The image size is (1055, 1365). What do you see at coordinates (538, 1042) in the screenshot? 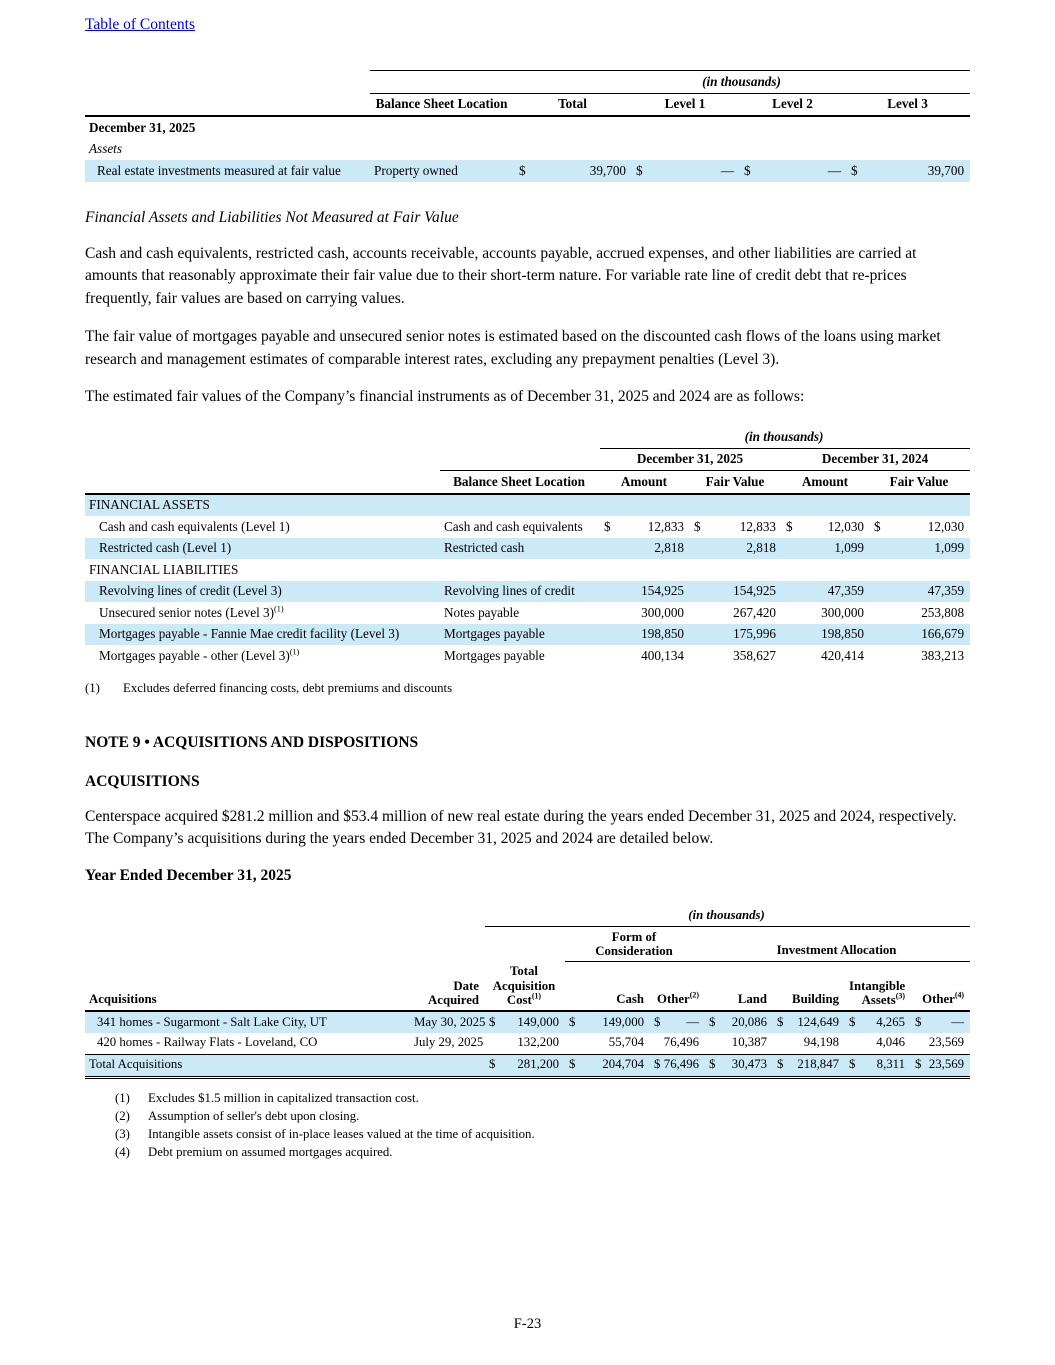
I see `cell-value: 132,200` at bounding box center [538, 1042].